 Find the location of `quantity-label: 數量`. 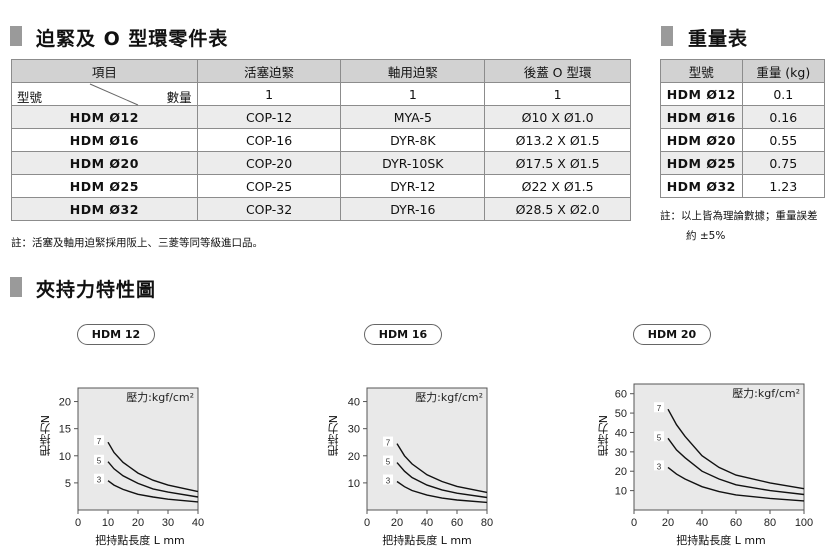

quantity-label: 數量 is located at coordinates (179, 97).